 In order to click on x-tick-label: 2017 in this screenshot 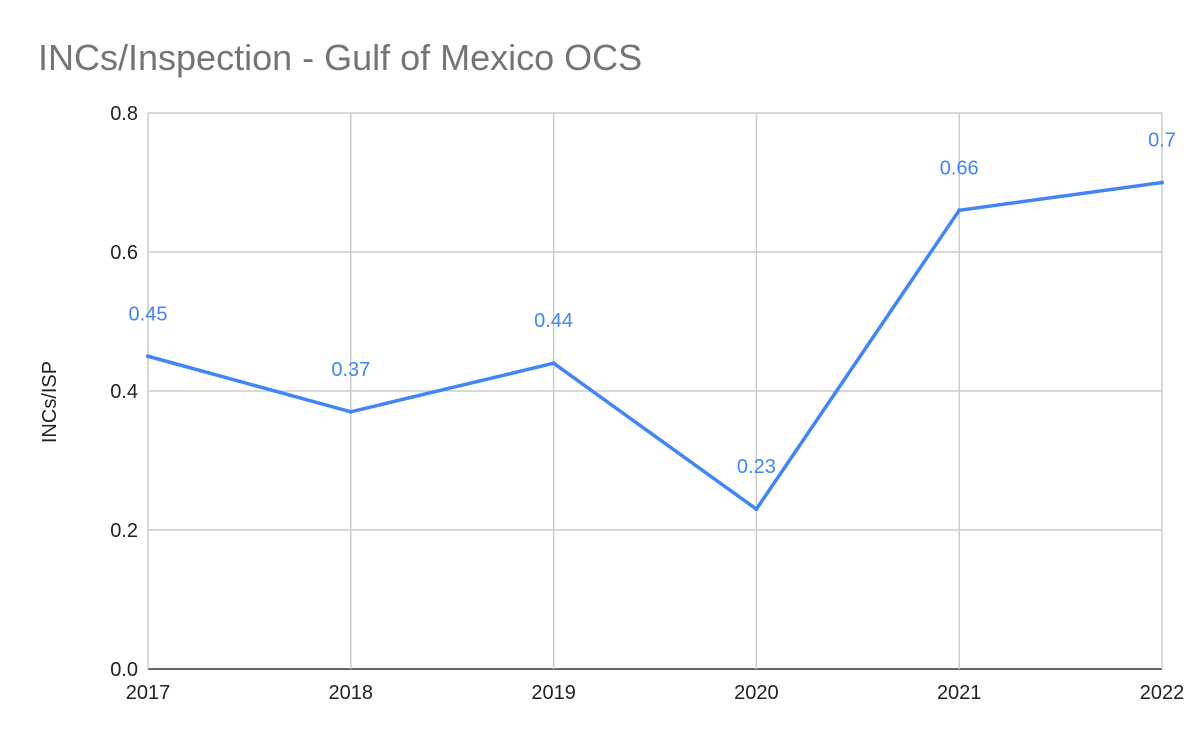, I will do `click(148, 693)`.